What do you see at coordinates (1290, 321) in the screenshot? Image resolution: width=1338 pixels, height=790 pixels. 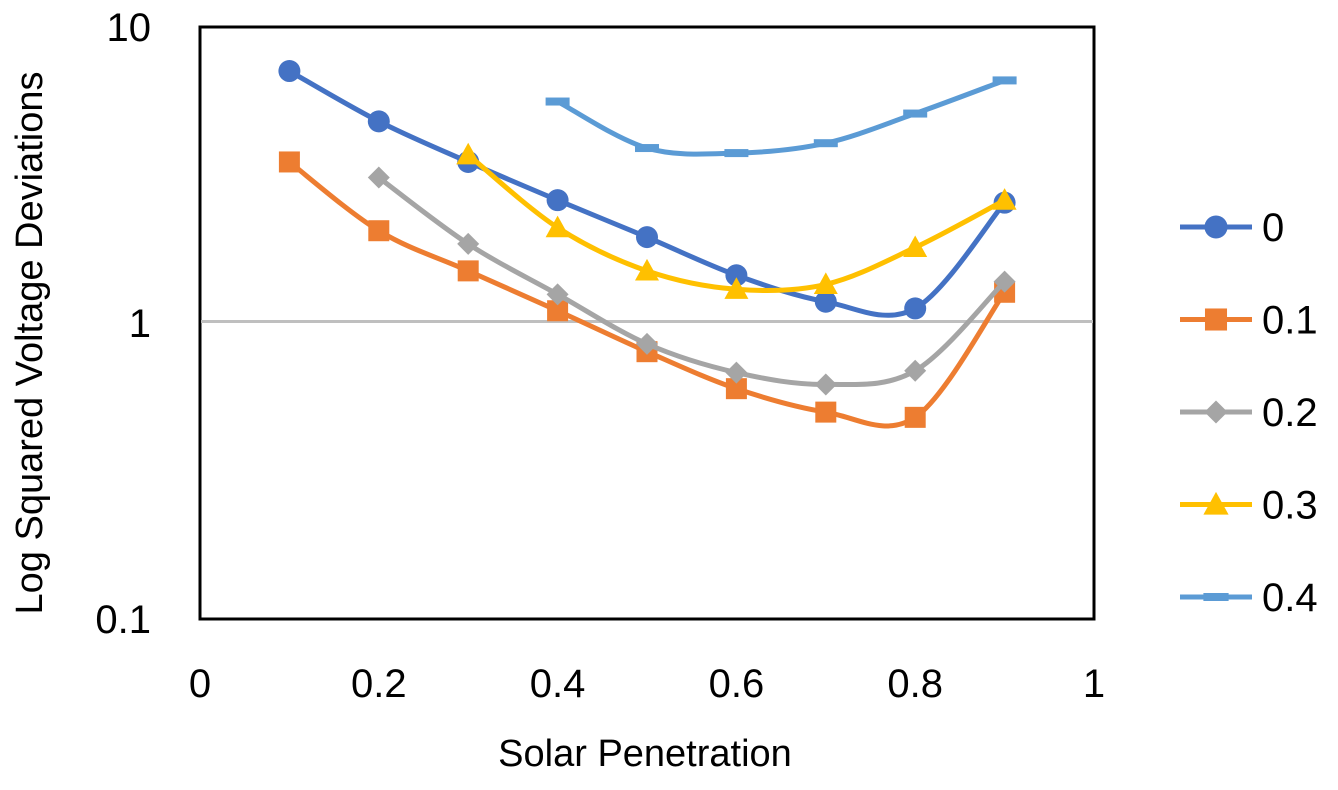 I see `legend-label: 0.1` at bounding box center [1290, 321].